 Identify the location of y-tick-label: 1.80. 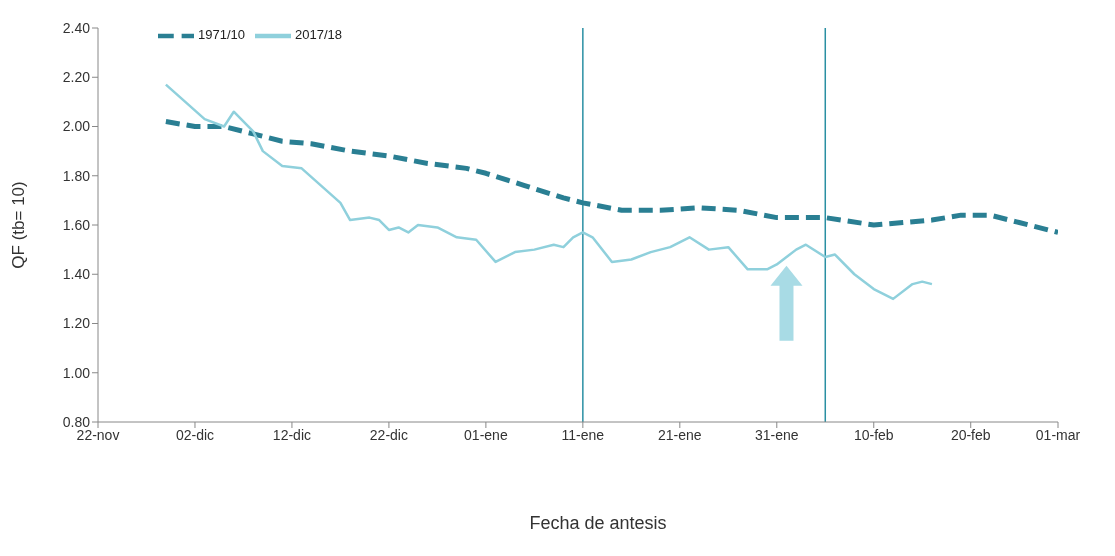
(76, 175).